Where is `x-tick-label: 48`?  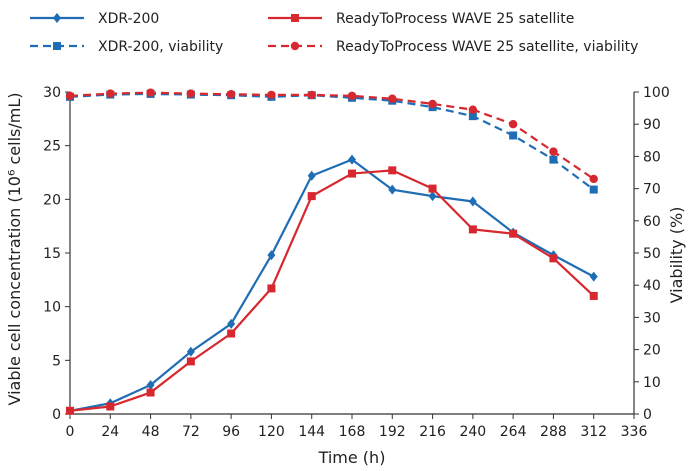 x-tick-label: 48 is located at coordinates (151, 432).